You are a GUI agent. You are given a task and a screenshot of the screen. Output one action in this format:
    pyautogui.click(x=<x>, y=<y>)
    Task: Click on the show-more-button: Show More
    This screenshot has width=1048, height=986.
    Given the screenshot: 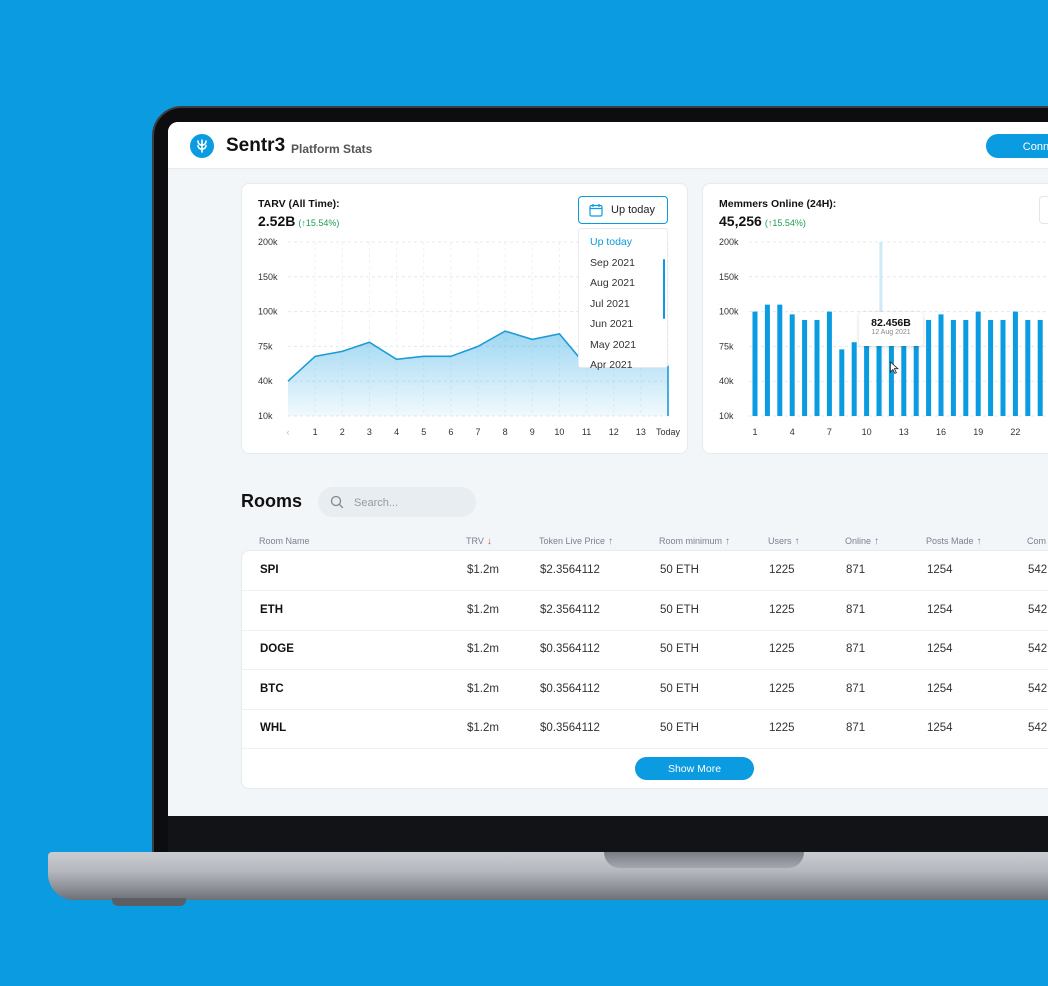 What is the action you would take?
    pyautogui.click(x=694, y=768)
    